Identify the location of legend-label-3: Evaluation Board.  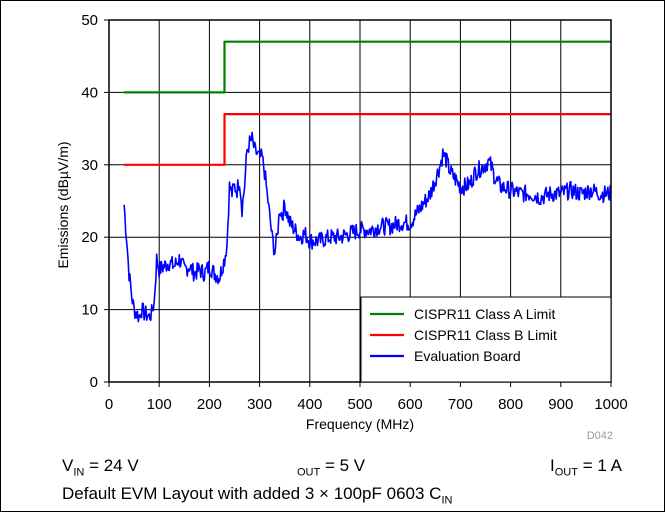
(467, 356).